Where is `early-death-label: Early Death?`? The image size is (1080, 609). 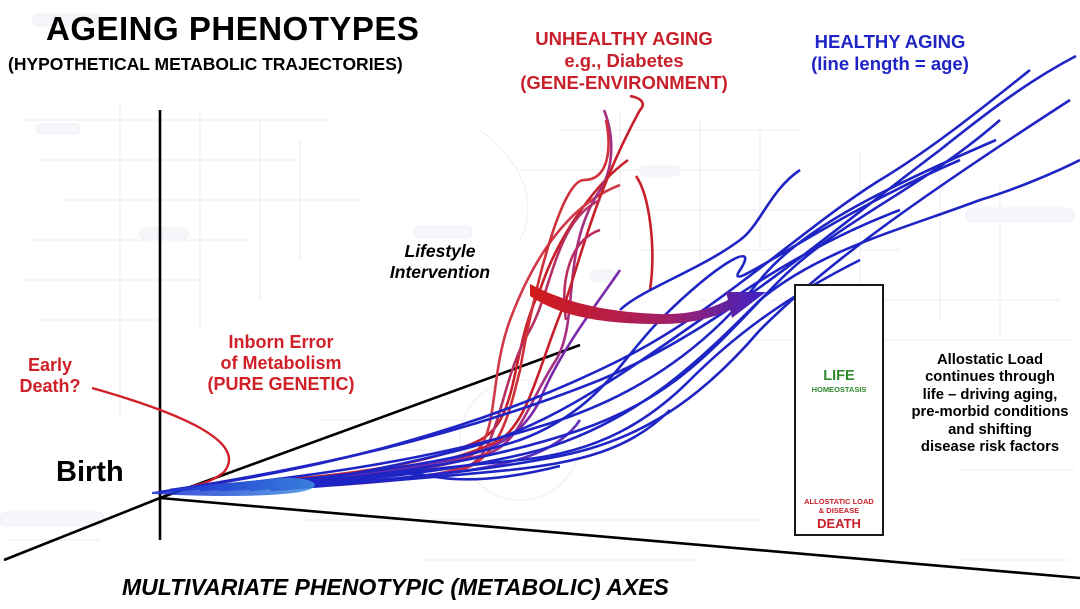 early-death-label: Early Death? is located at coordinates (50, 376).